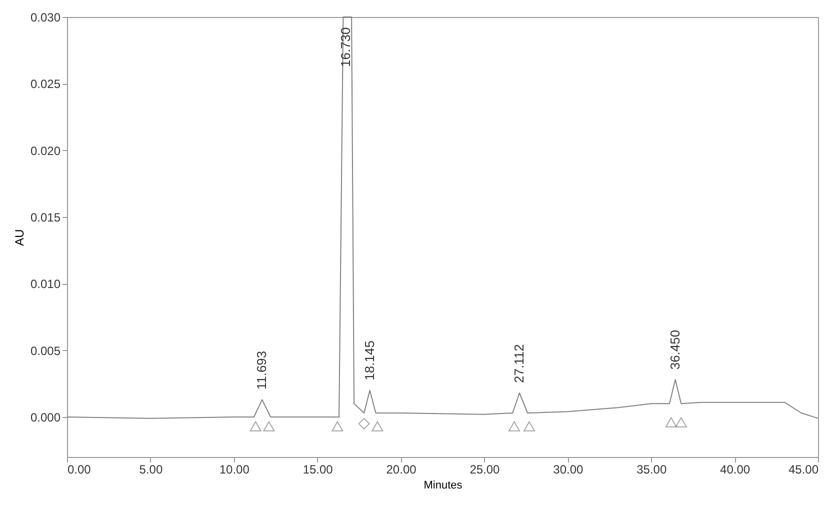  Describe the element at coordinates (45, 417) in the screenshot. I see `y-tick-label: 0.000` at that location.